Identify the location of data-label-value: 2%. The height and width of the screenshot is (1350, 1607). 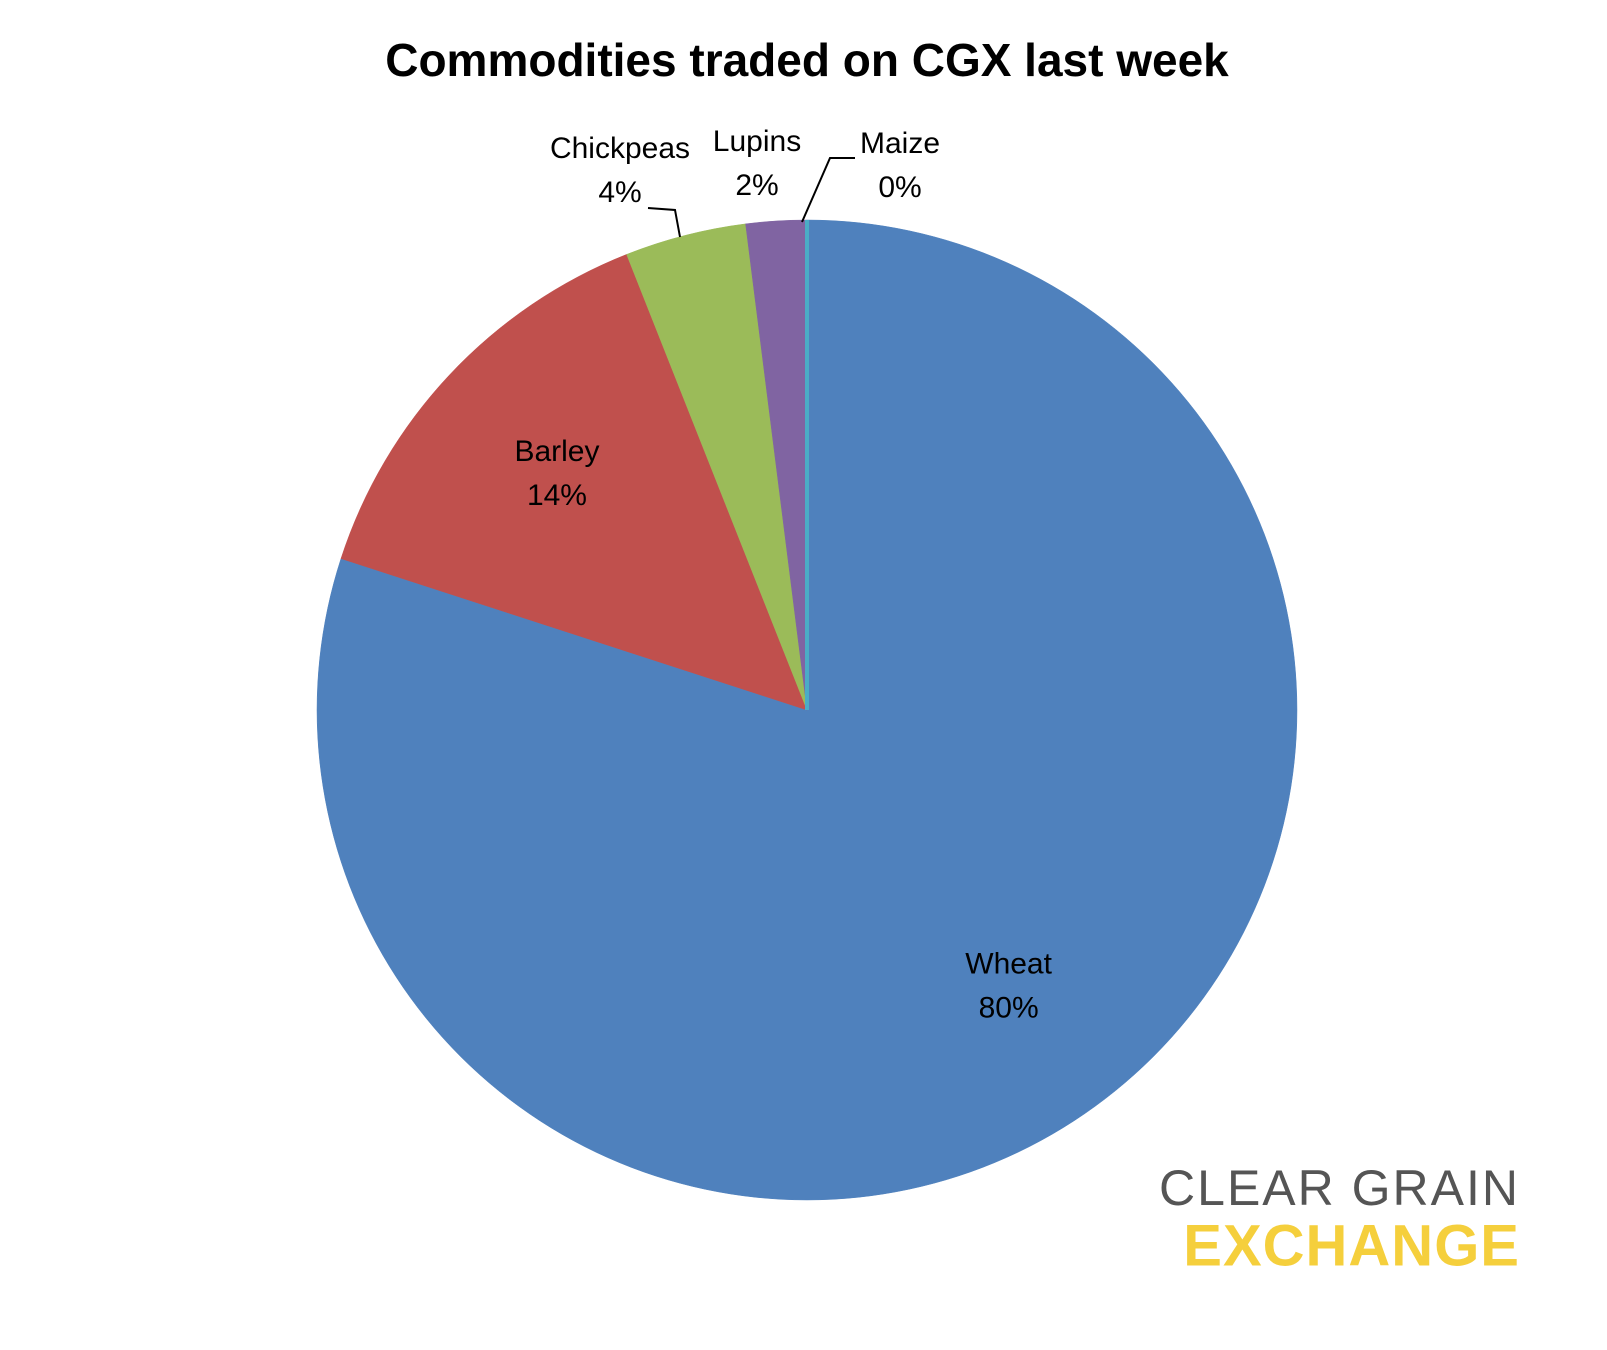
(756, 185).